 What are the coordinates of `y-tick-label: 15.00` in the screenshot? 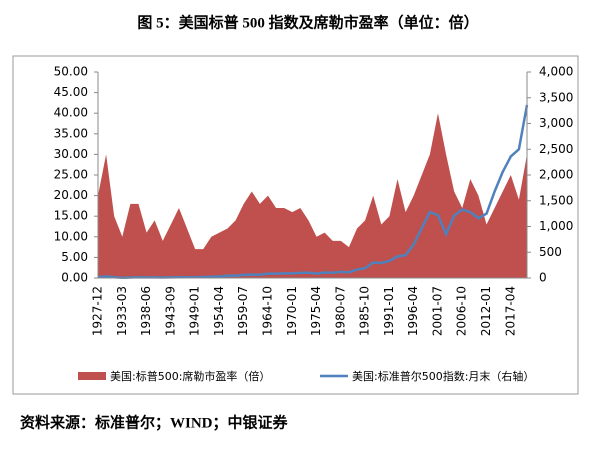 It's located at (71, 216).